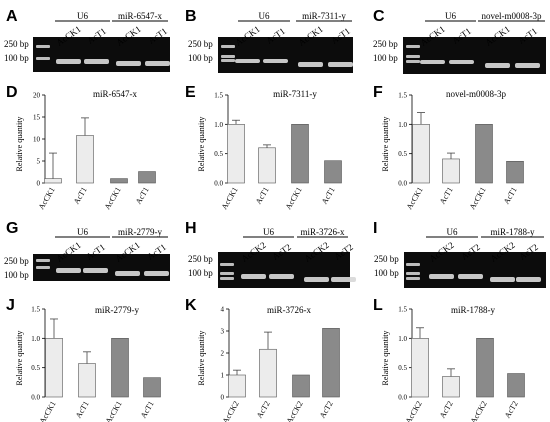 This screenshot has width=550, height=422. What do you see at coordinates (223, 310) in the screenshot?
I see `y-tick-label: 4` at bounding box center [223, 310].